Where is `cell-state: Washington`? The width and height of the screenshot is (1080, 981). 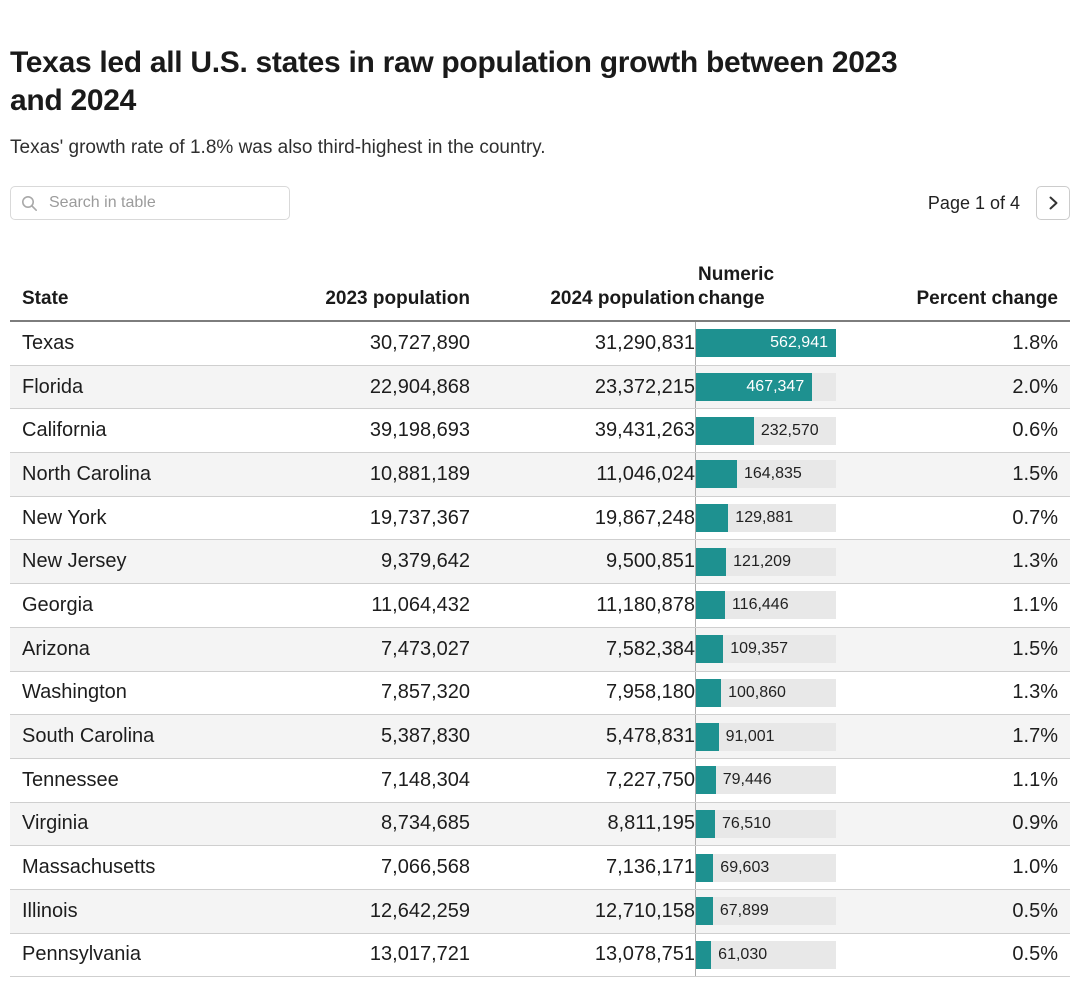 cell-state: Washington is located at coordinates (74, 692).